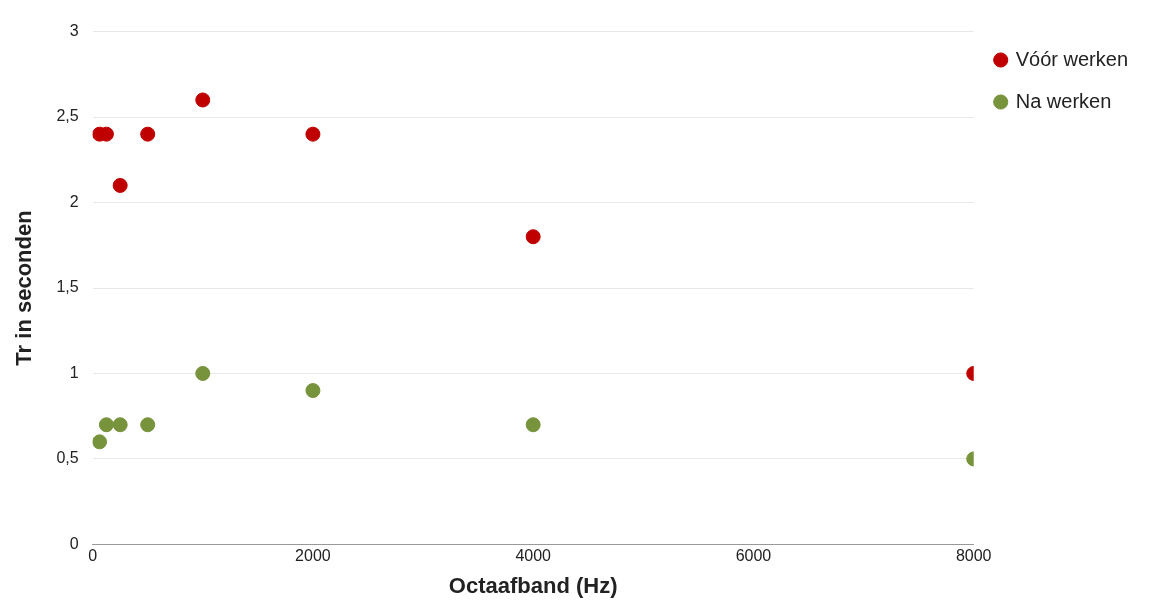 The width and height of the screenshot is (1160, 612). Describe the element at coordinates (67, 458) in the screenshot. I see `y-tick-label: 0,5` at that location.